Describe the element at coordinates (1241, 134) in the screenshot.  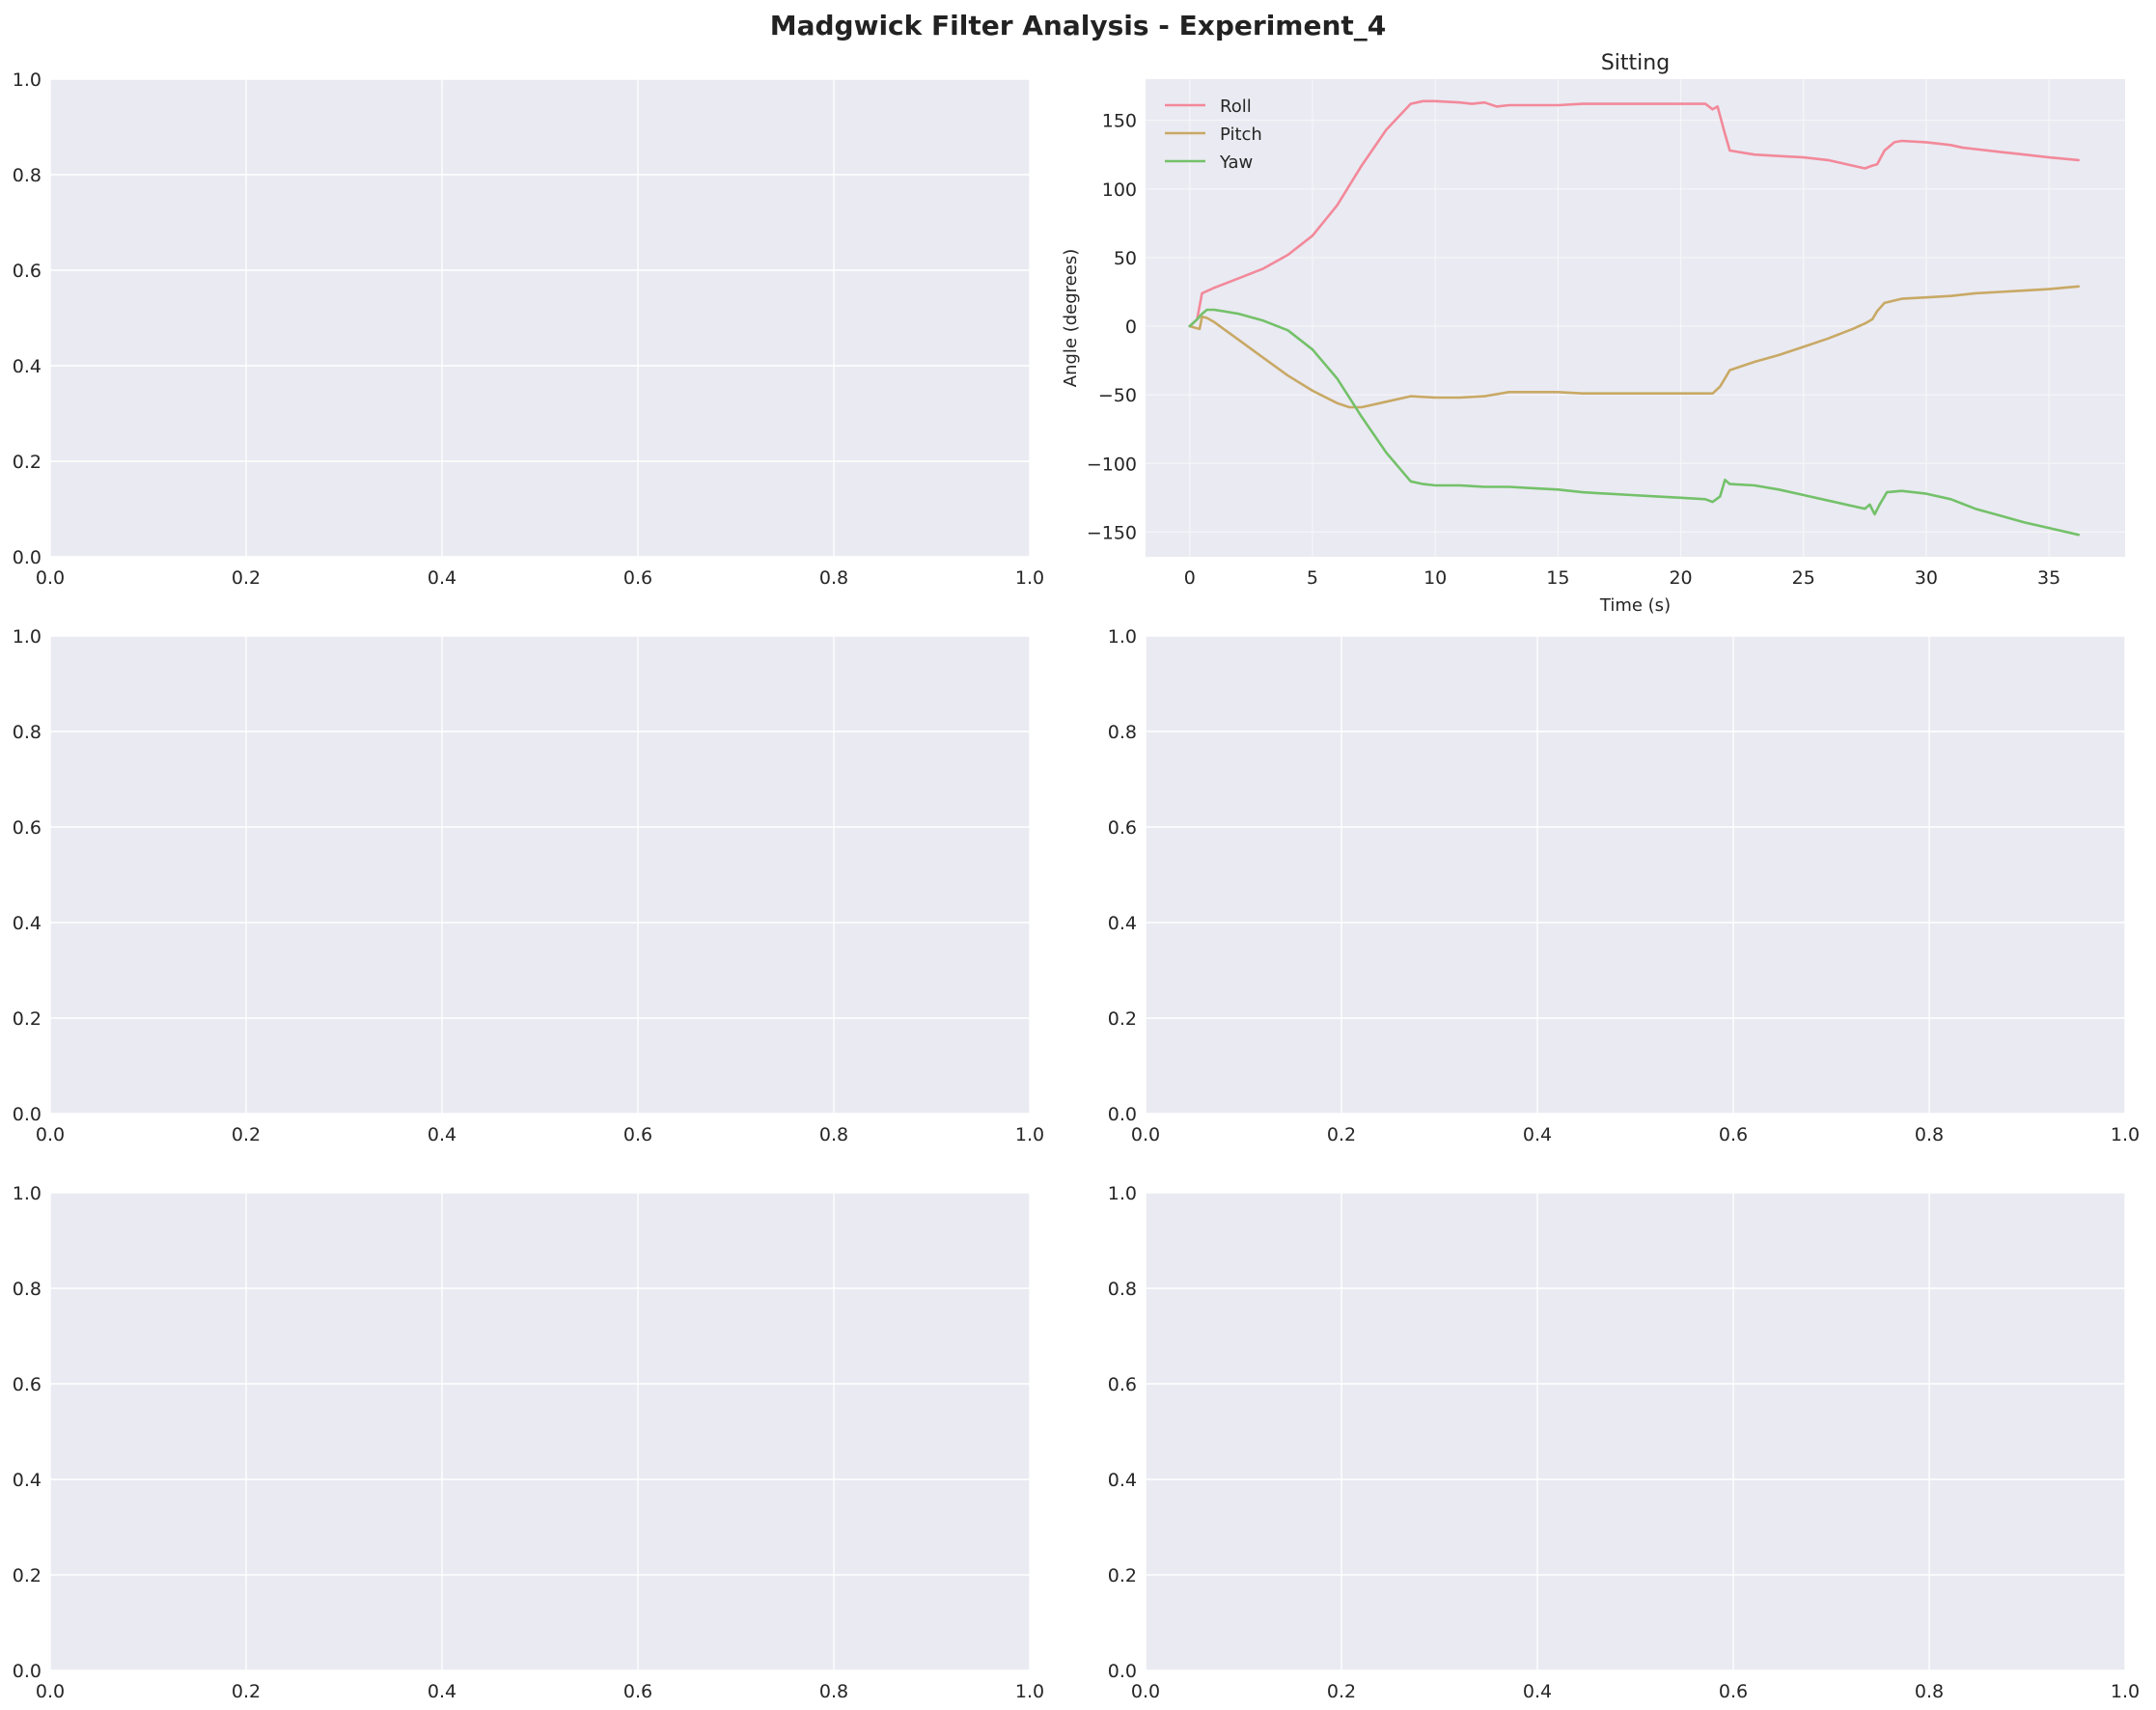
I see `legend-label: Pitch` at that location.